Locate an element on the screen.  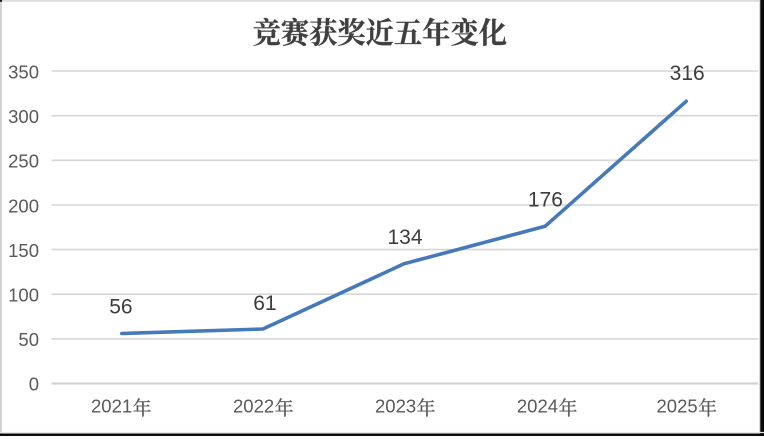
svg-text: 200 is located at coordinates (23, 205).